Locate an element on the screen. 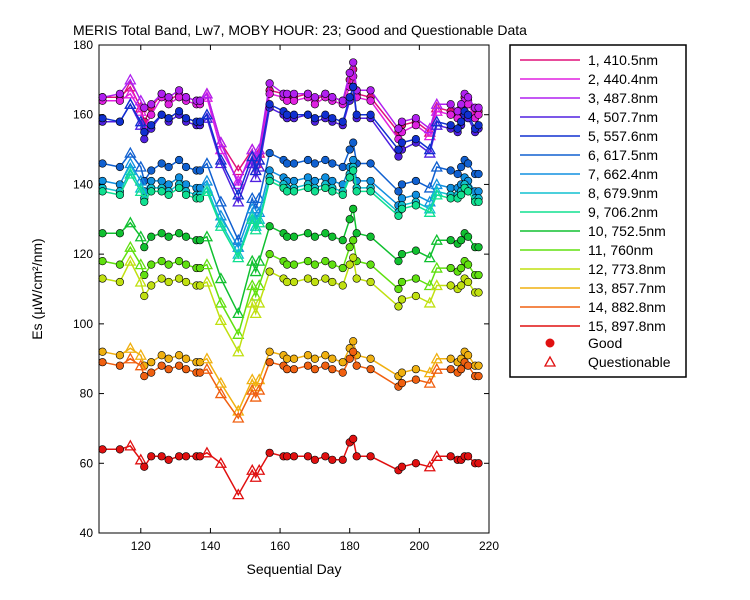 The image size is (750, 600). x-tick-label: 120 is located at coordinates (141, 546).